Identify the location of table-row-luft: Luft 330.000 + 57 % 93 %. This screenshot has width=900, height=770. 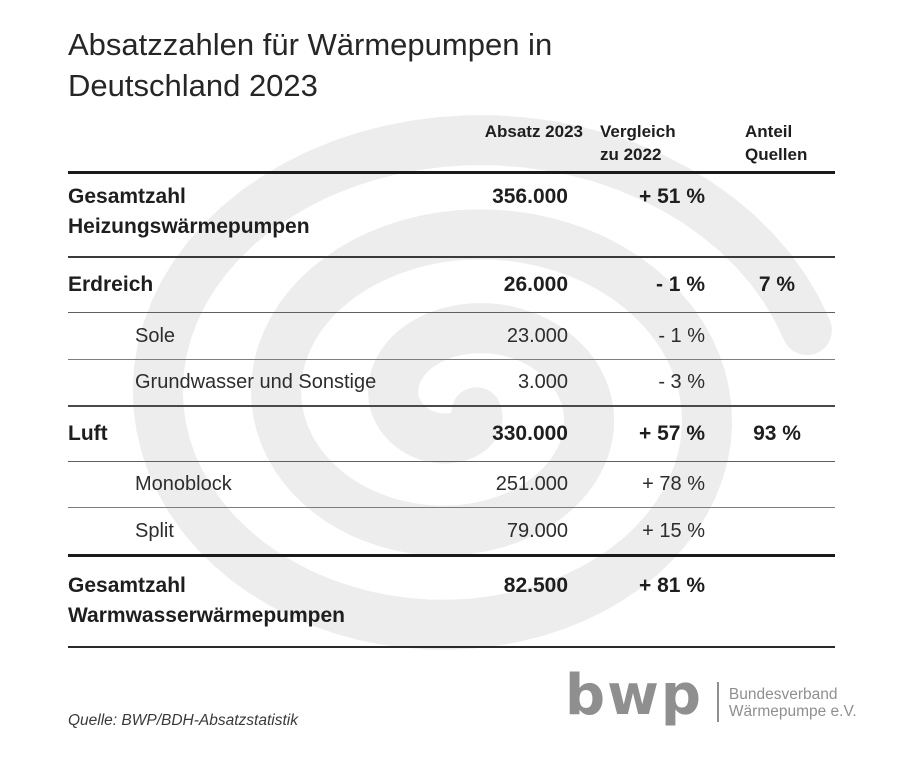
(451, 434).